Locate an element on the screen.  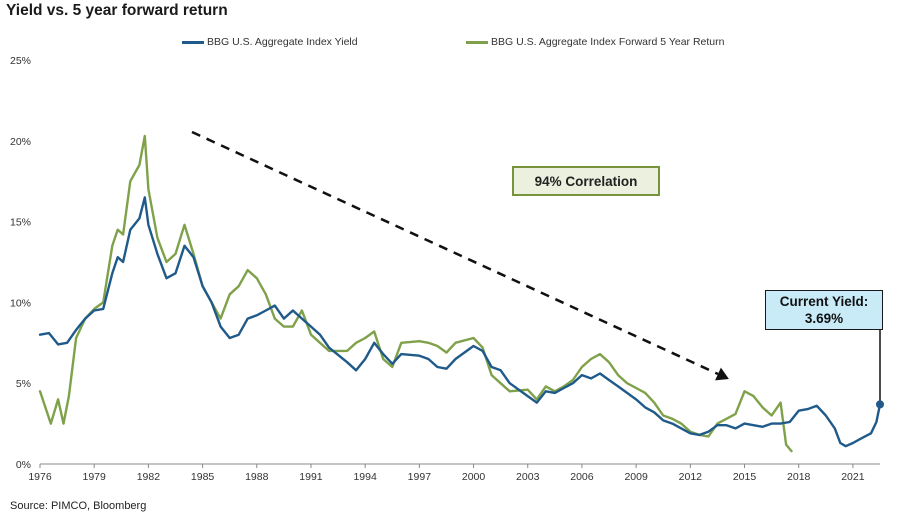
x-tick-label: 2021 is located at coordinates (853, 477).